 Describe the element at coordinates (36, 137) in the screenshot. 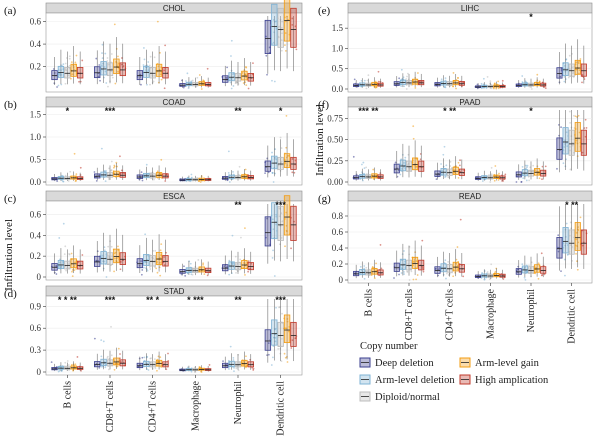

I see `y-tick-label: 1.0` at that location.